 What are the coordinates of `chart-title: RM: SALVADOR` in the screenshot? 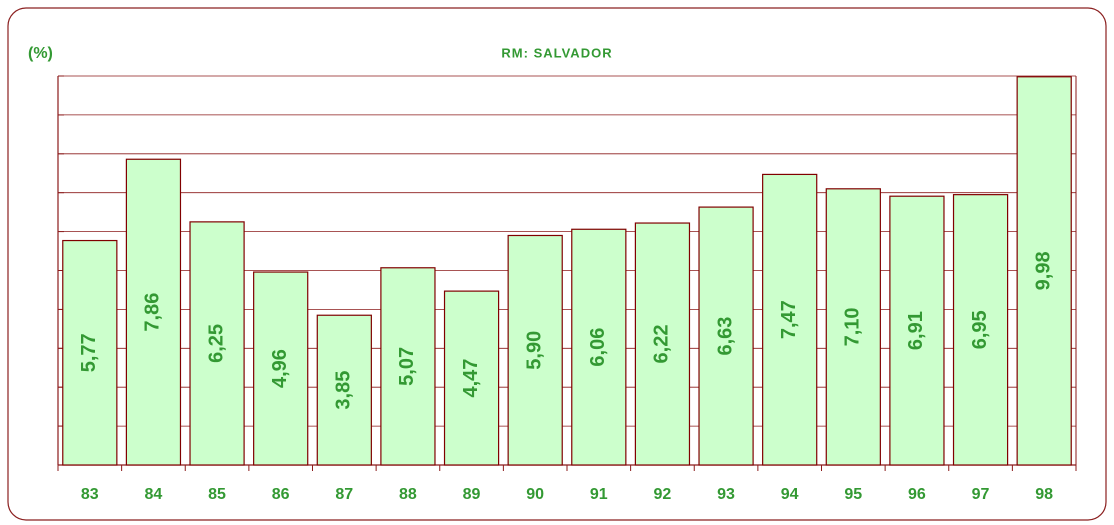 It's located at (556, 52).